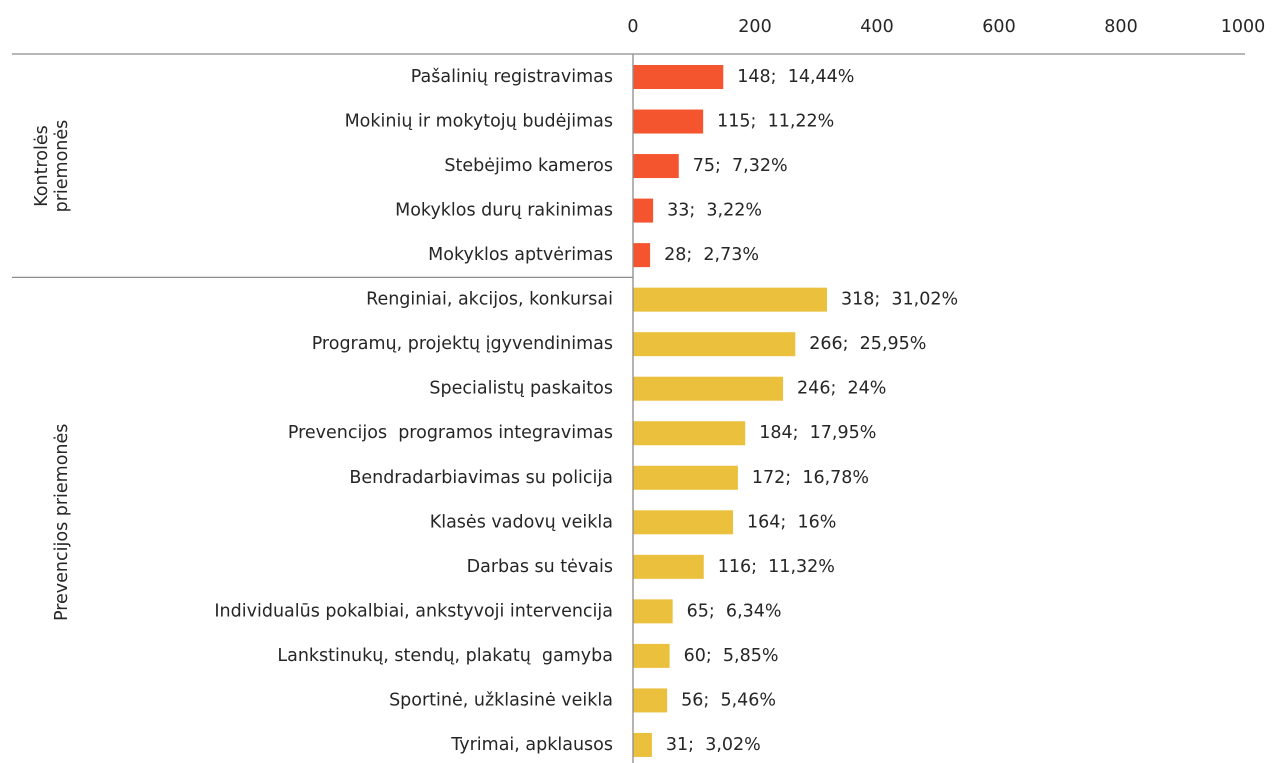  What do you see at coordinates (528, 166) in the screenshot?
I see `category-label: Stebėjimo kameros` at bounding box center [528, 166].